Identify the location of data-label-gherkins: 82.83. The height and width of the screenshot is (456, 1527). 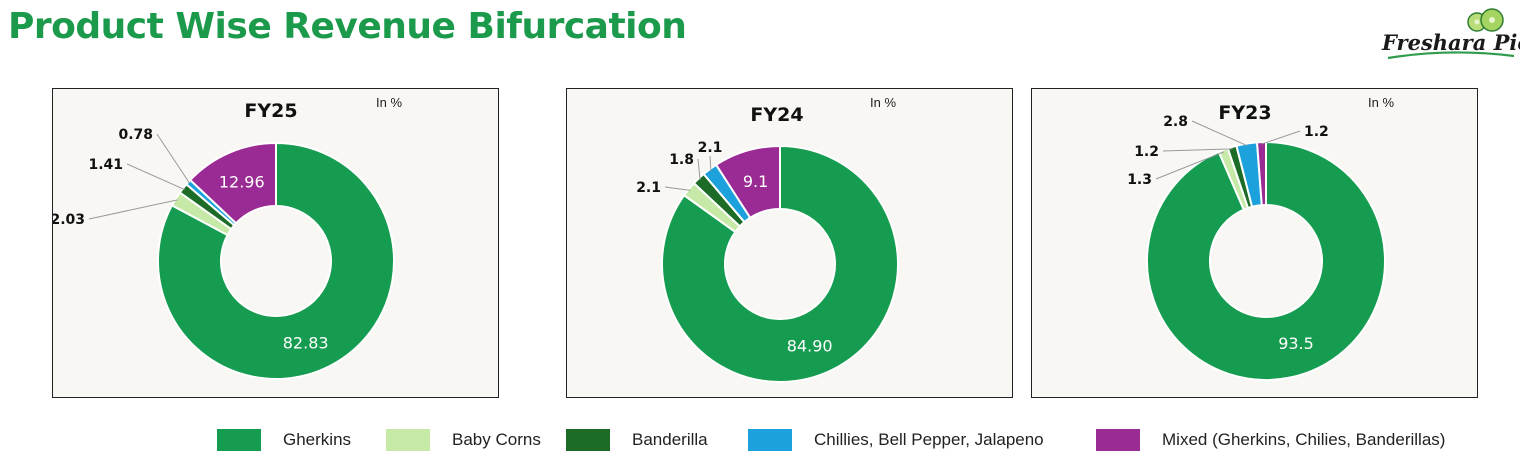
(306, 342).